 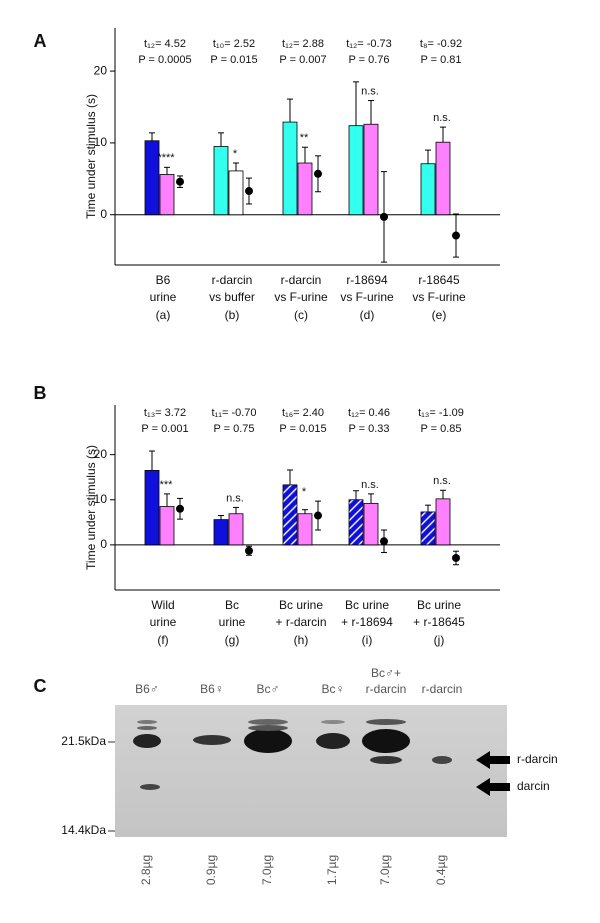 I want to click on x-tick-label: + r-18694, so click(x=367, y=622).